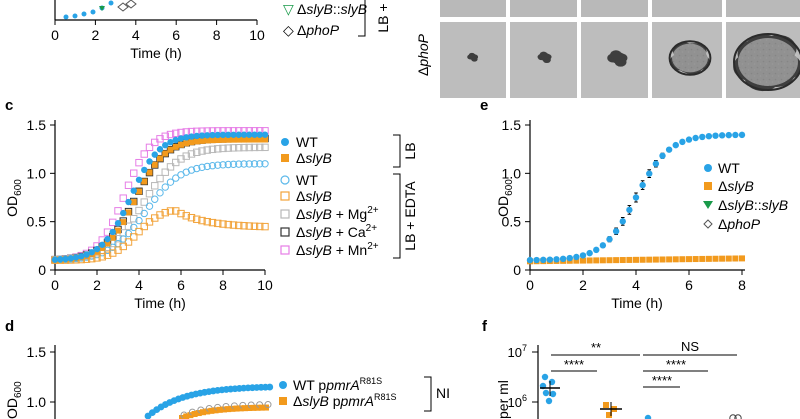  Describe the element at coordinates (690, 58) in the screenshot. I see `microscopy-colony-edge` at that location.